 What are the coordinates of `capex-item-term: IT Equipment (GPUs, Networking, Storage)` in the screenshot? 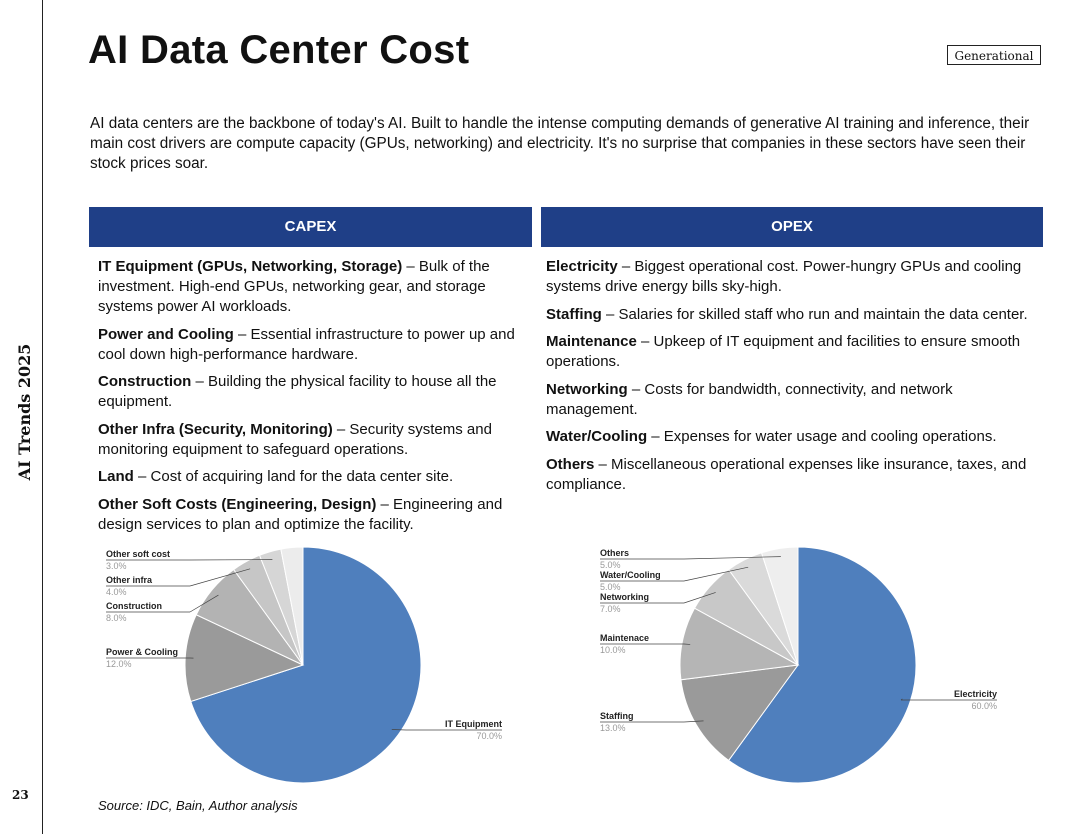 It's located at (250, 266).